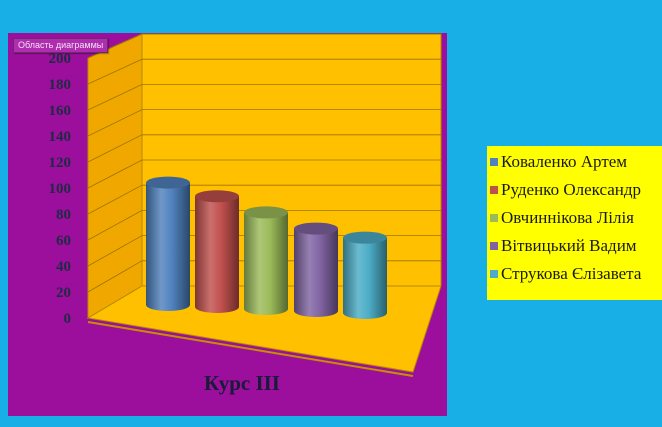  I want to click on y-tick-label: 60, so click(63, 241).